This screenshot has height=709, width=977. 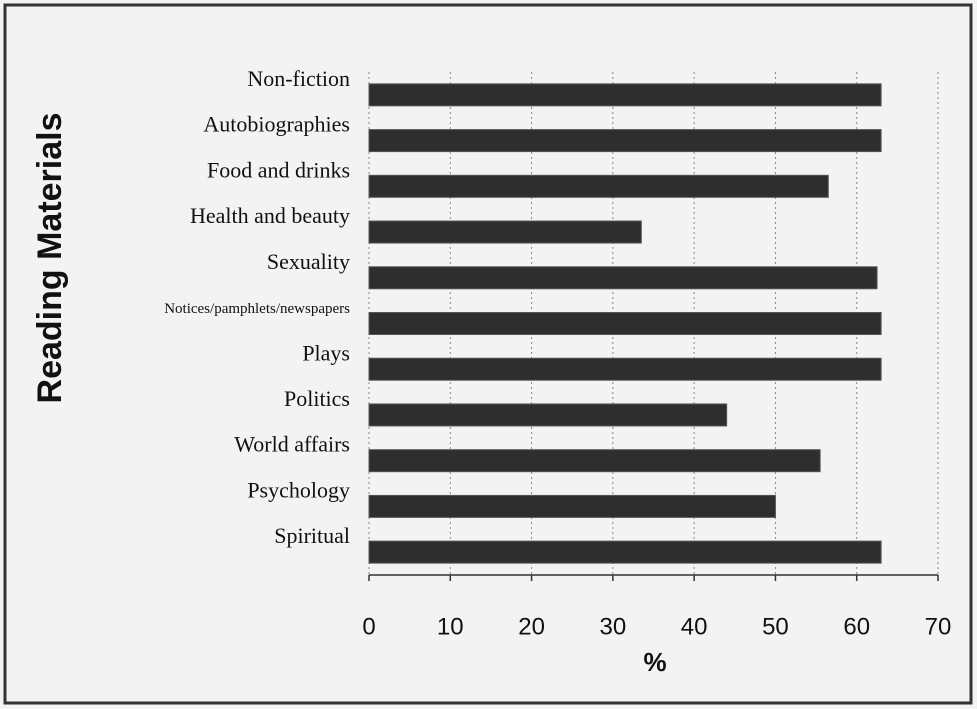 I want to click on y-axis-label: Reading Materials, so click(x=50, y=258).